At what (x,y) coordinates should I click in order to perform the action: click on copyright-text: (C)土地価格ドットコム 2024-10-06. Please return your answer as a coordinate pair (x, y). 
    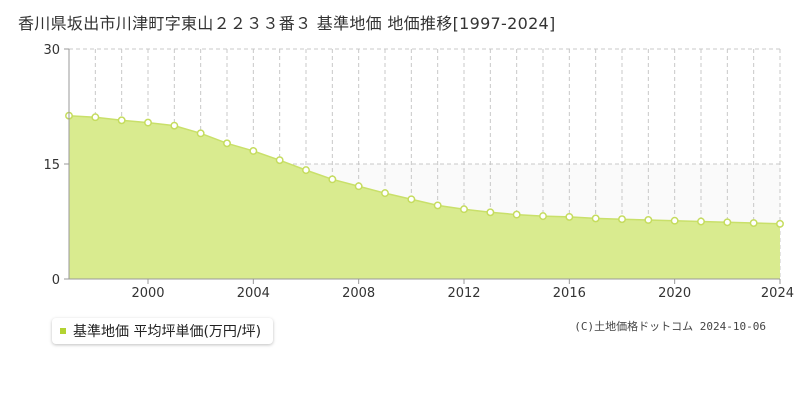
    Looking at the image, I should click on (670, 326).